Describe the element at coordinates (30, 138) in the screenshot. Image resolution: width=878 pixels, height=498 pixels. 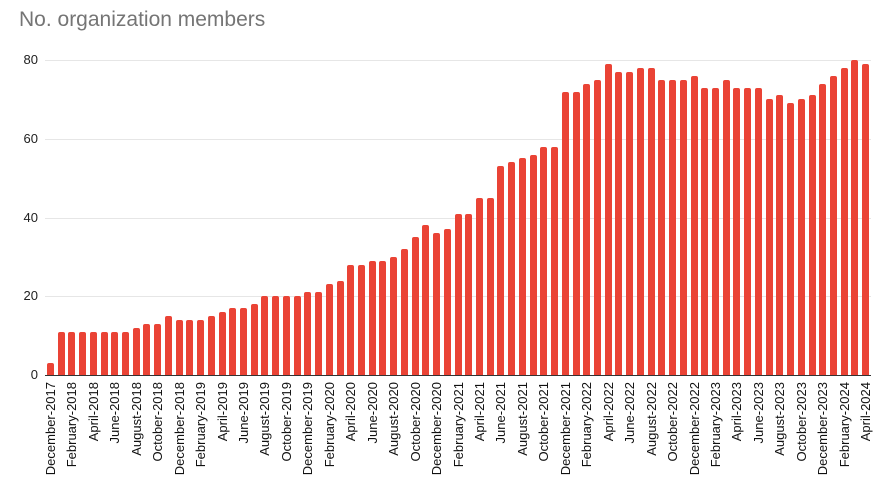
I see `y-tick-label: 60` at that location.